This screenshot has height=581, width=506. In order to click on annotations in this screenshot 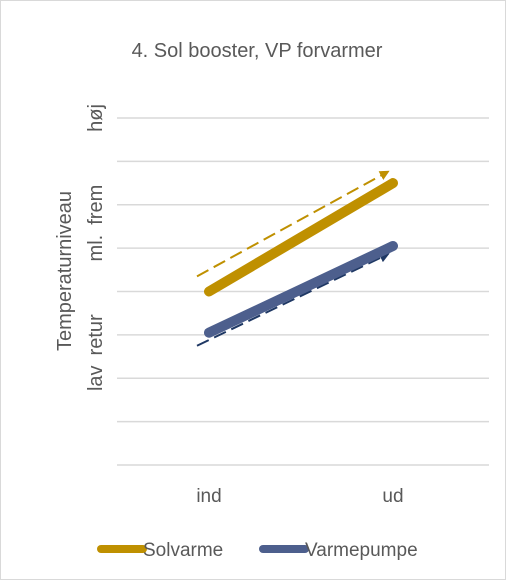, I will do `click(293, 258)`.